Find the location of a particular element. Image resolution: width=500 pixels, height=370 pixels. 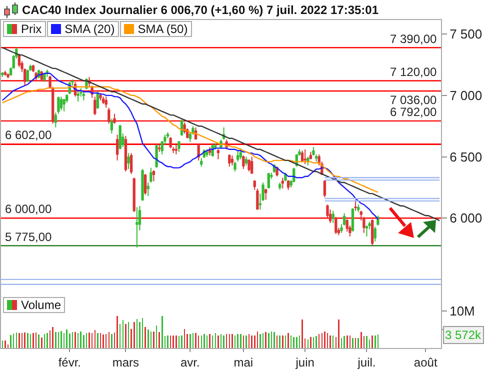

legend-label: Volume is located at coordinates (41, 305).